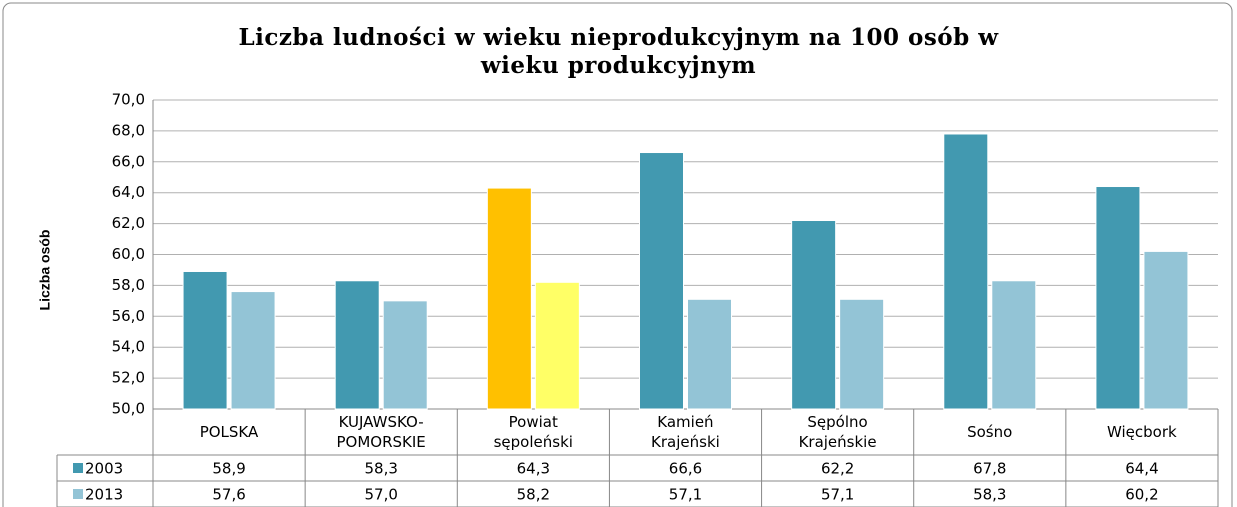  Describe the element at coordinates (685, 469) in the screenshot. I see `table-value: 66,6` at that location.